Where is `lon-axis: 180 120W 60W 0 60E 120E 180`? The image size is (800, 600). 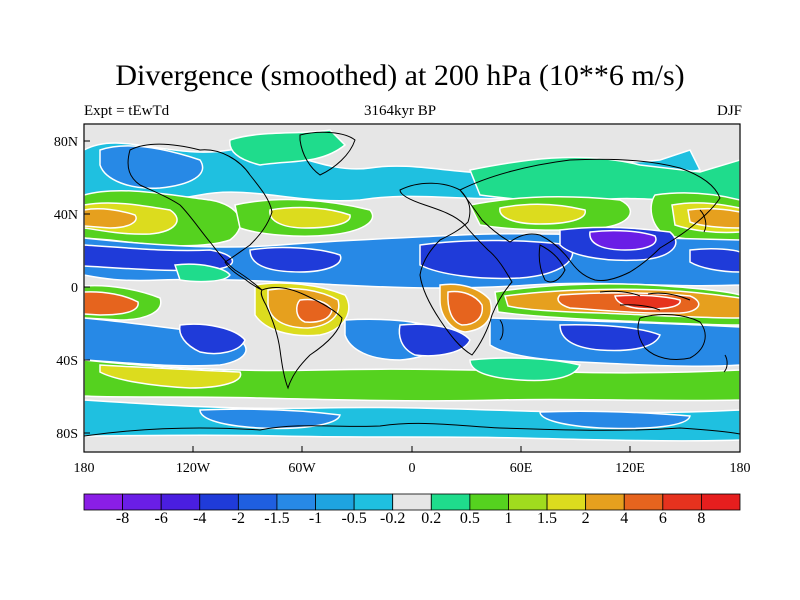 lon-axis: 180 120W 60W 0 60E 120E 180 is located at coordinates (412, 461).